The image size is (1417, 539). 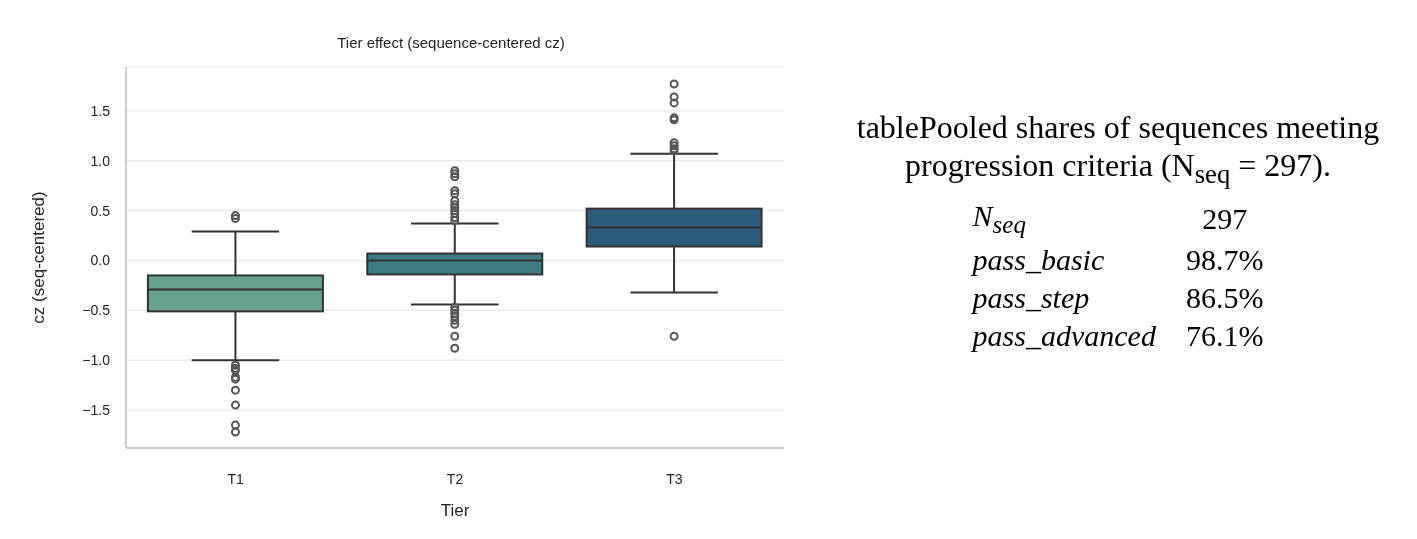 What do you see at coordinates (100, 110) in the screenshot?
I see `y-tick-label: 1.5` at bounding box center [100, 110].